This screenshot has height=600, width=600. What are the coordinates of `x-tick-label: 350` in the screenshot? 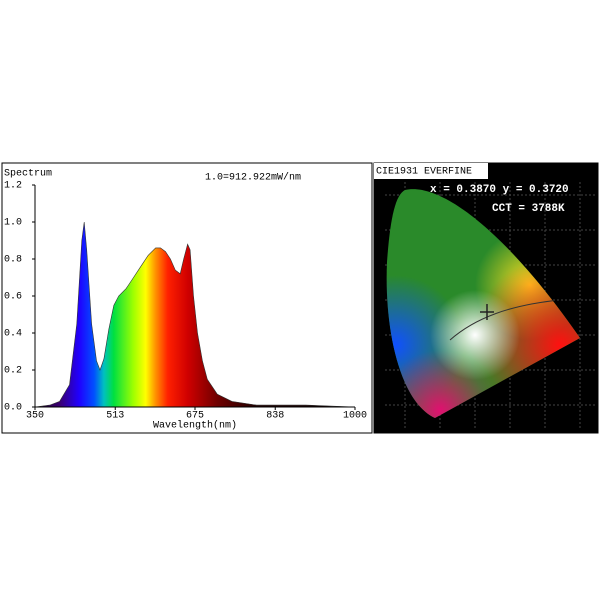 It's located at (35, 416).